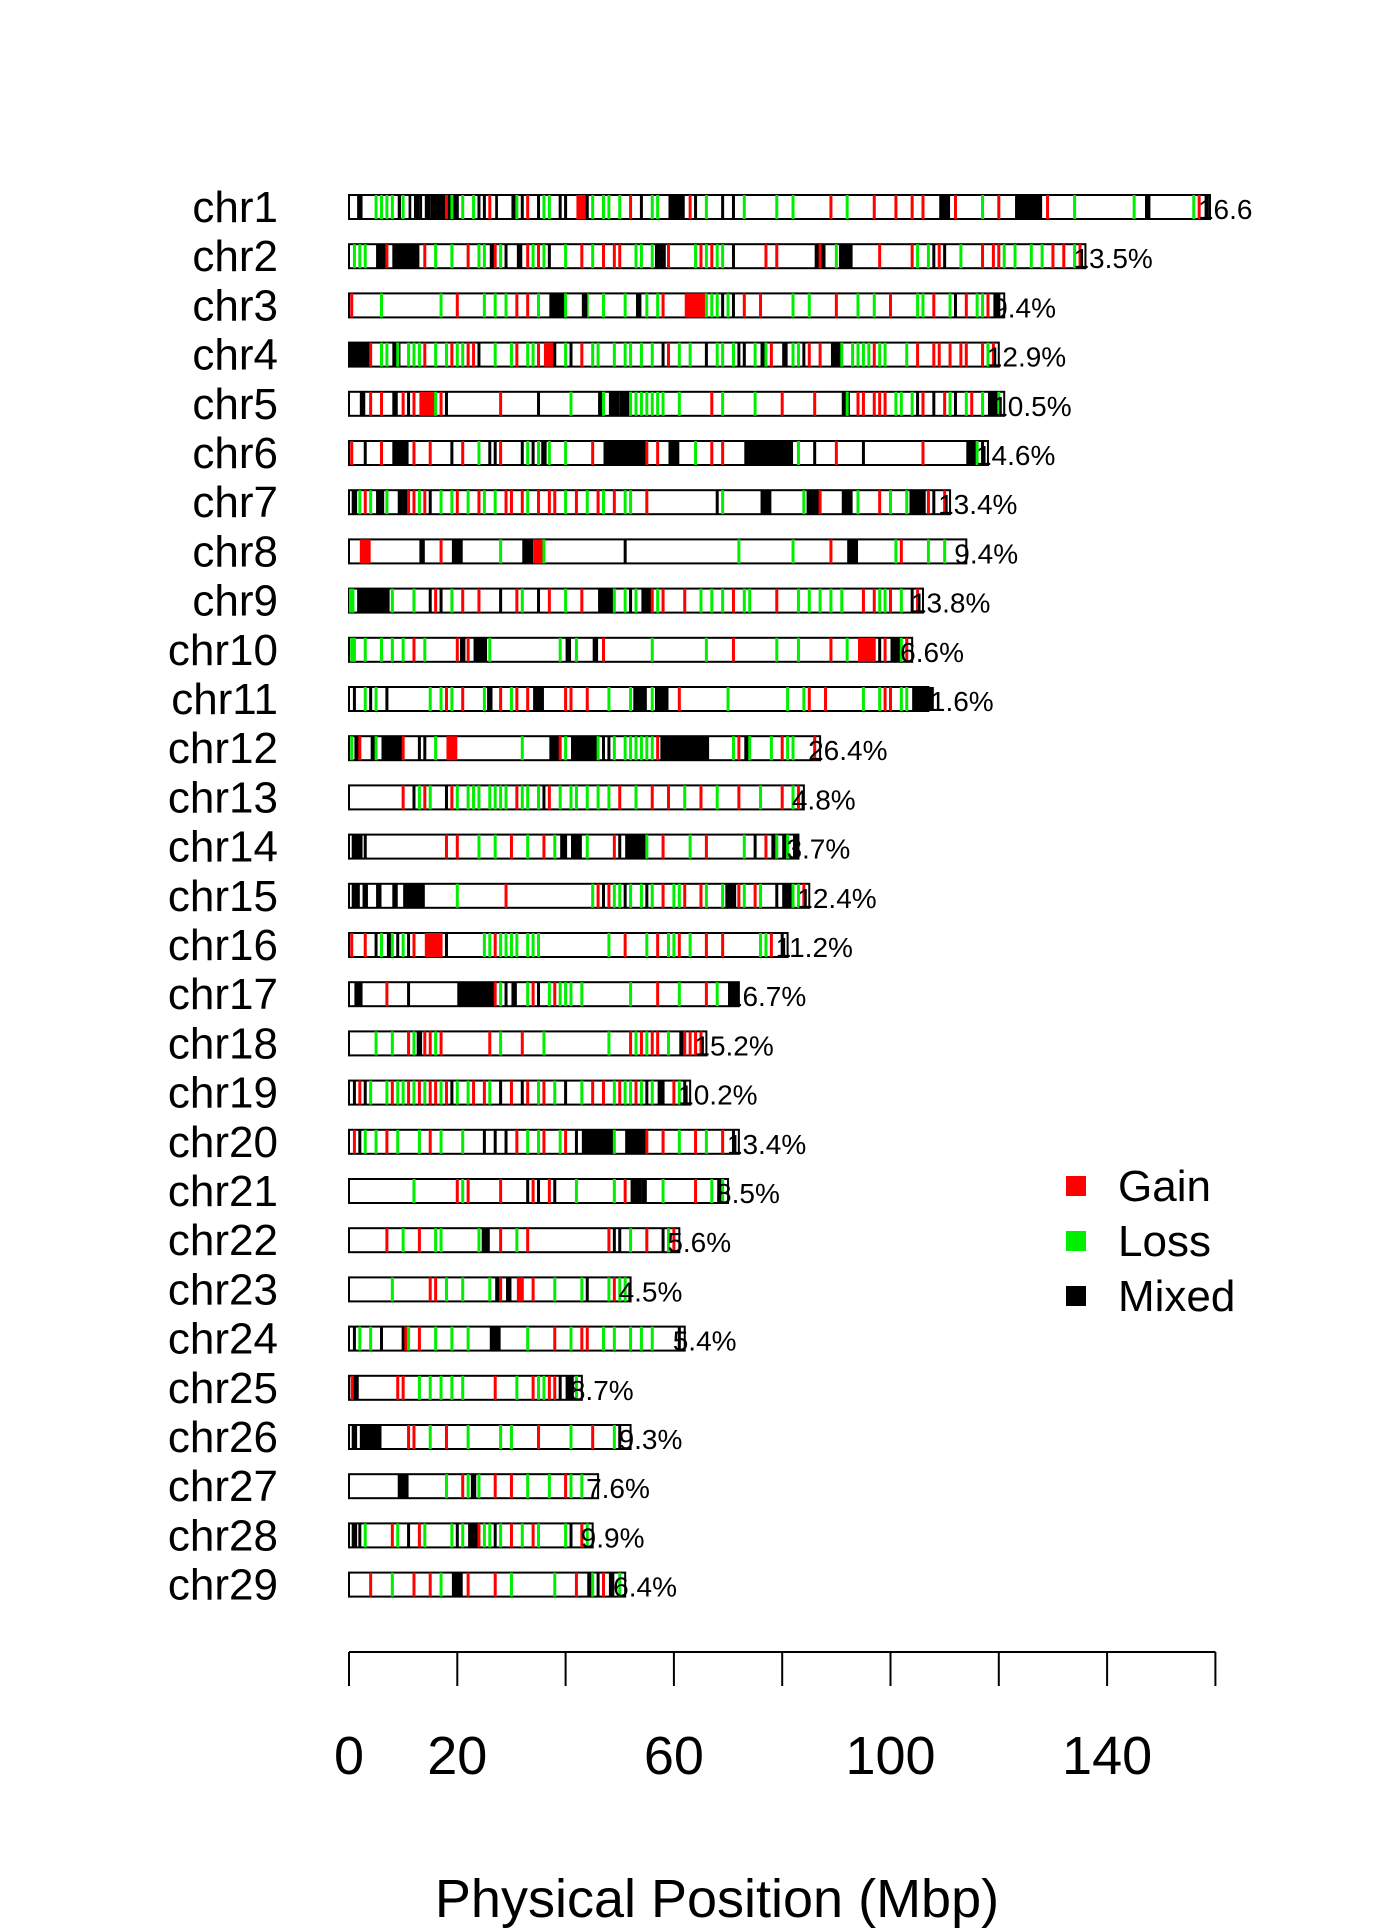  I want to click on chromosome-row-chr2: chr2 13.5%, so click(672, 256).